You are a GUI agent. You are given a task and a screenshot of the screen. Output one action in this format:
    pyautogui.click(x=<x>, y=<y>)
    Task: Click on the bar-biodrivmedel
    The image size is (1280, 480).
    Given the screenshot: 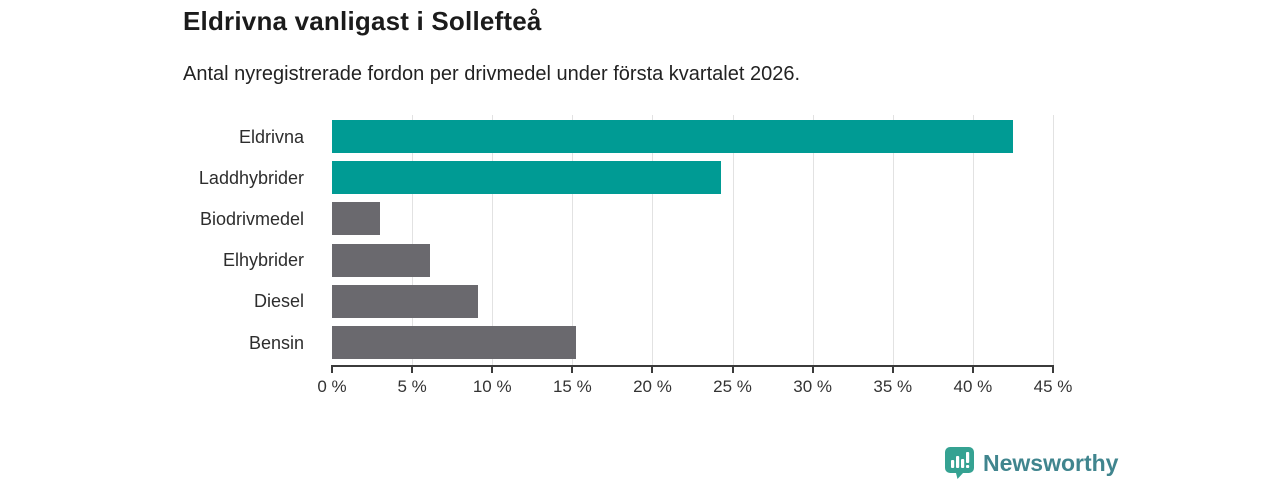 What is the action you would take?
    pyautogui.click(x=356, y=219)
    